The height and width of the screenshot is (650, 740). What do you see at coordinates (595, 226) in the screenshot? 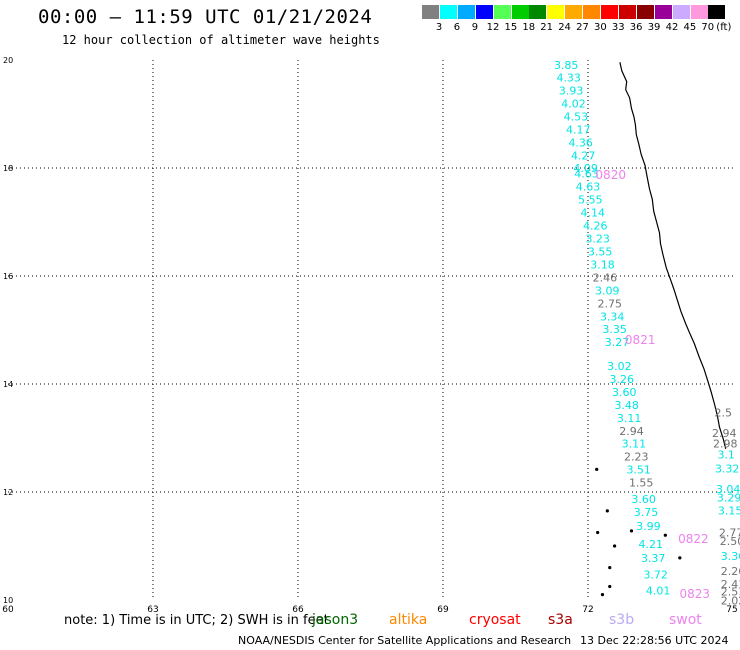
I see `swh-value: 4.26` at bounding box center [595, 226].